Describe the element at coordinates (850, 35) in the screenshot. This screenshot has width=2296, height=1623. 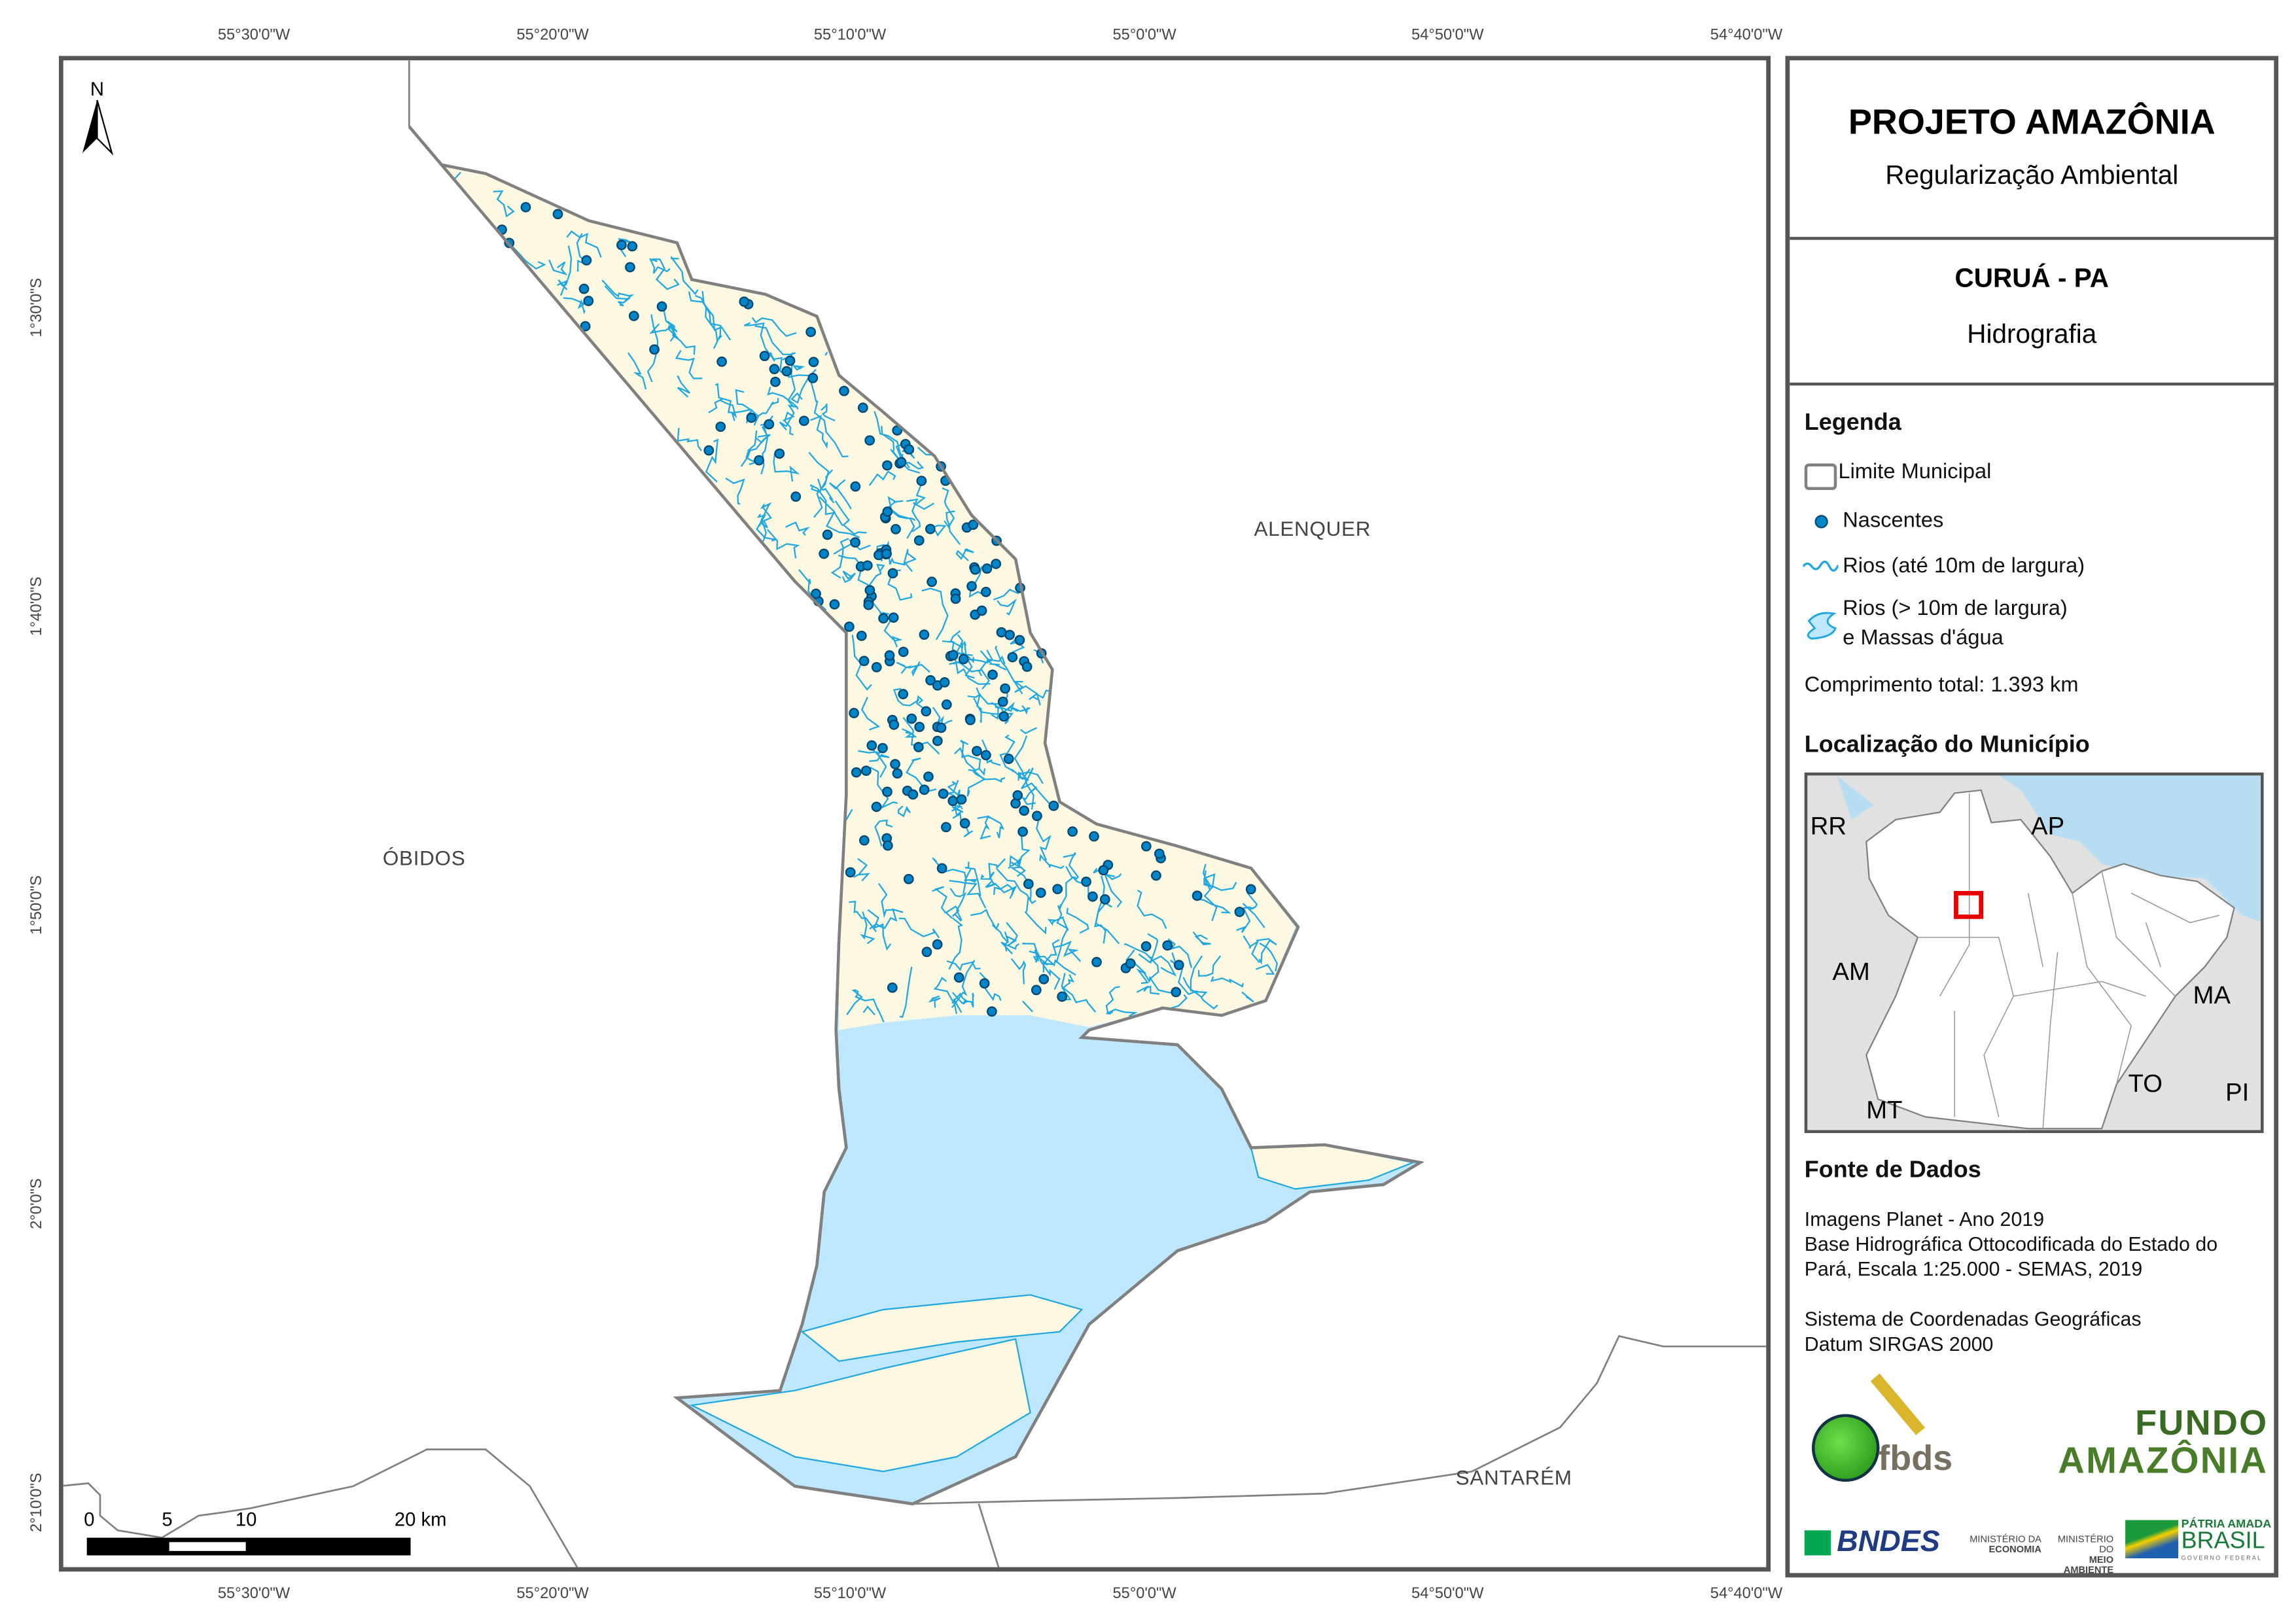
I see `longitude-tick-label: 55°10'0"W` at that location.